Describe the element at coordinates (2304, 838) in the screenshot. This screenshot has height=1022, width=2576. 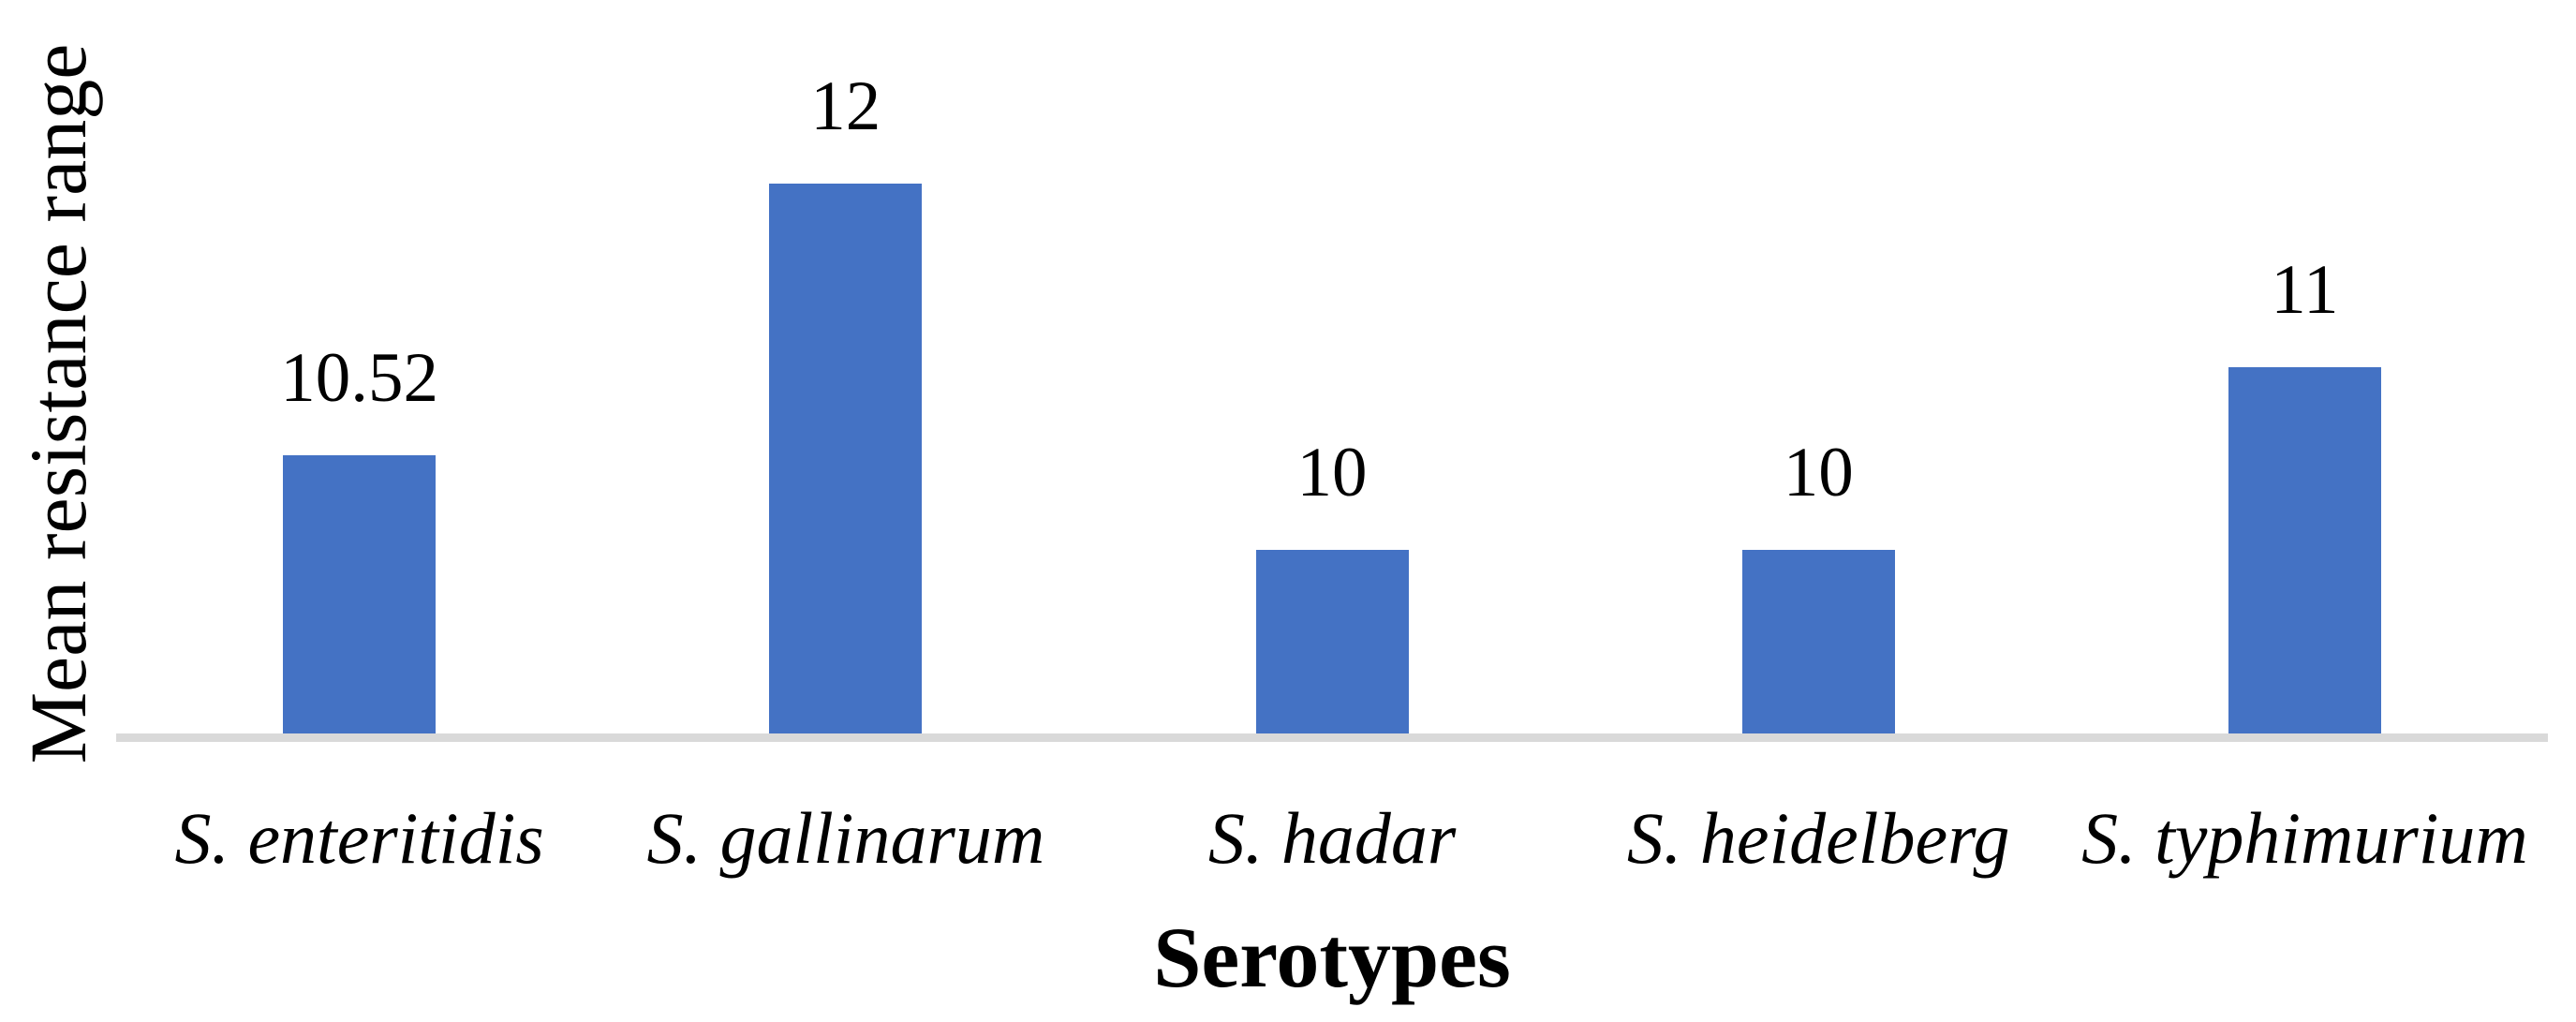
I see `category-label: S. typhimurium` at that location.